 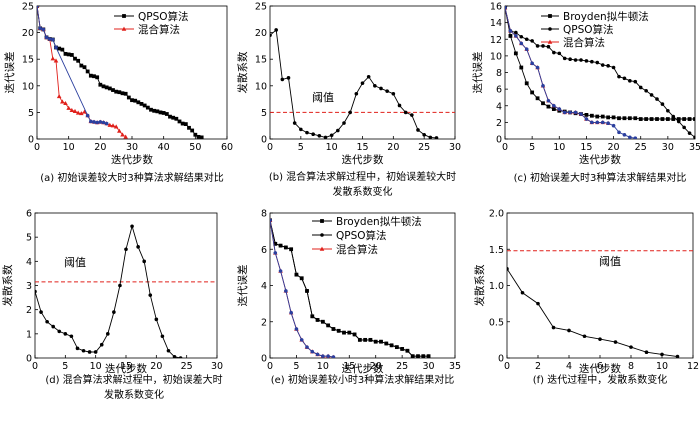 What do you see at coordinates (631, 366) in the screenshot?
I see `x-tick-label: 8` at bounding box center [631, 366].